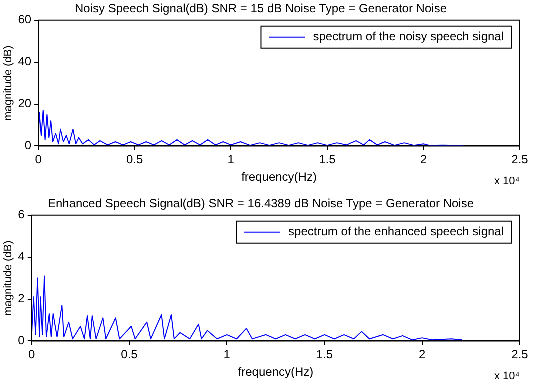  I want to click on x-tick-label: 0, so click(38, 159).